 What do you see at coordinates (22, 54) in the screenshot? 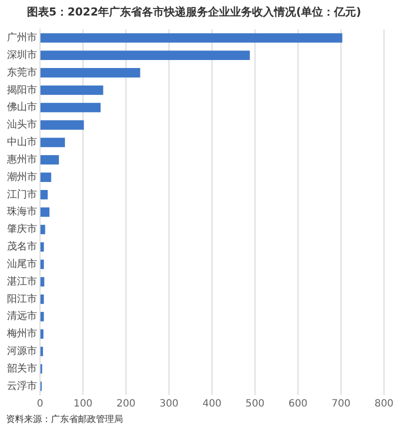
I see `y-tick-label: 深圳市` at bounding box center [22, 54].